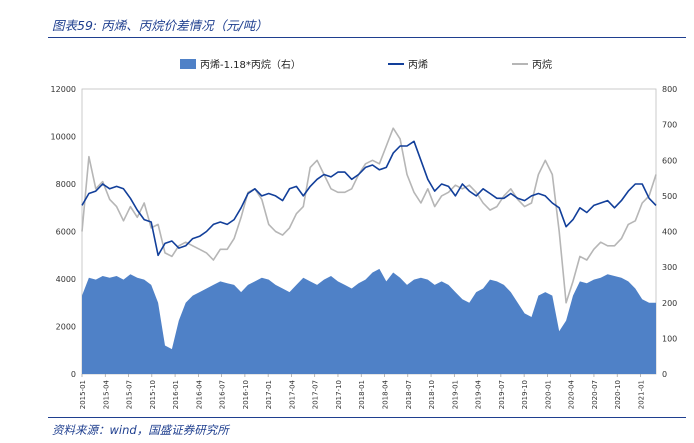 The width and height of the screenshot is (694, 443). I want to click on left-tick-label: 10000, so click(63, 137).